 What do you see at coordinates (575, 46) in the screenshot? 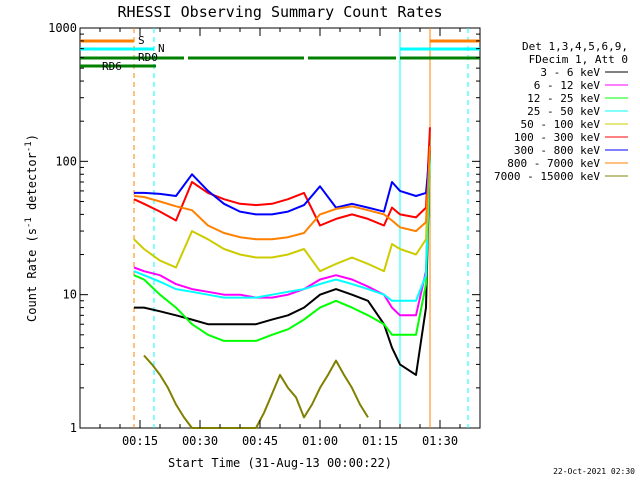
I see `legend-header: Det 1,3,4,5,6,9,` at bounding box center [575, 46].